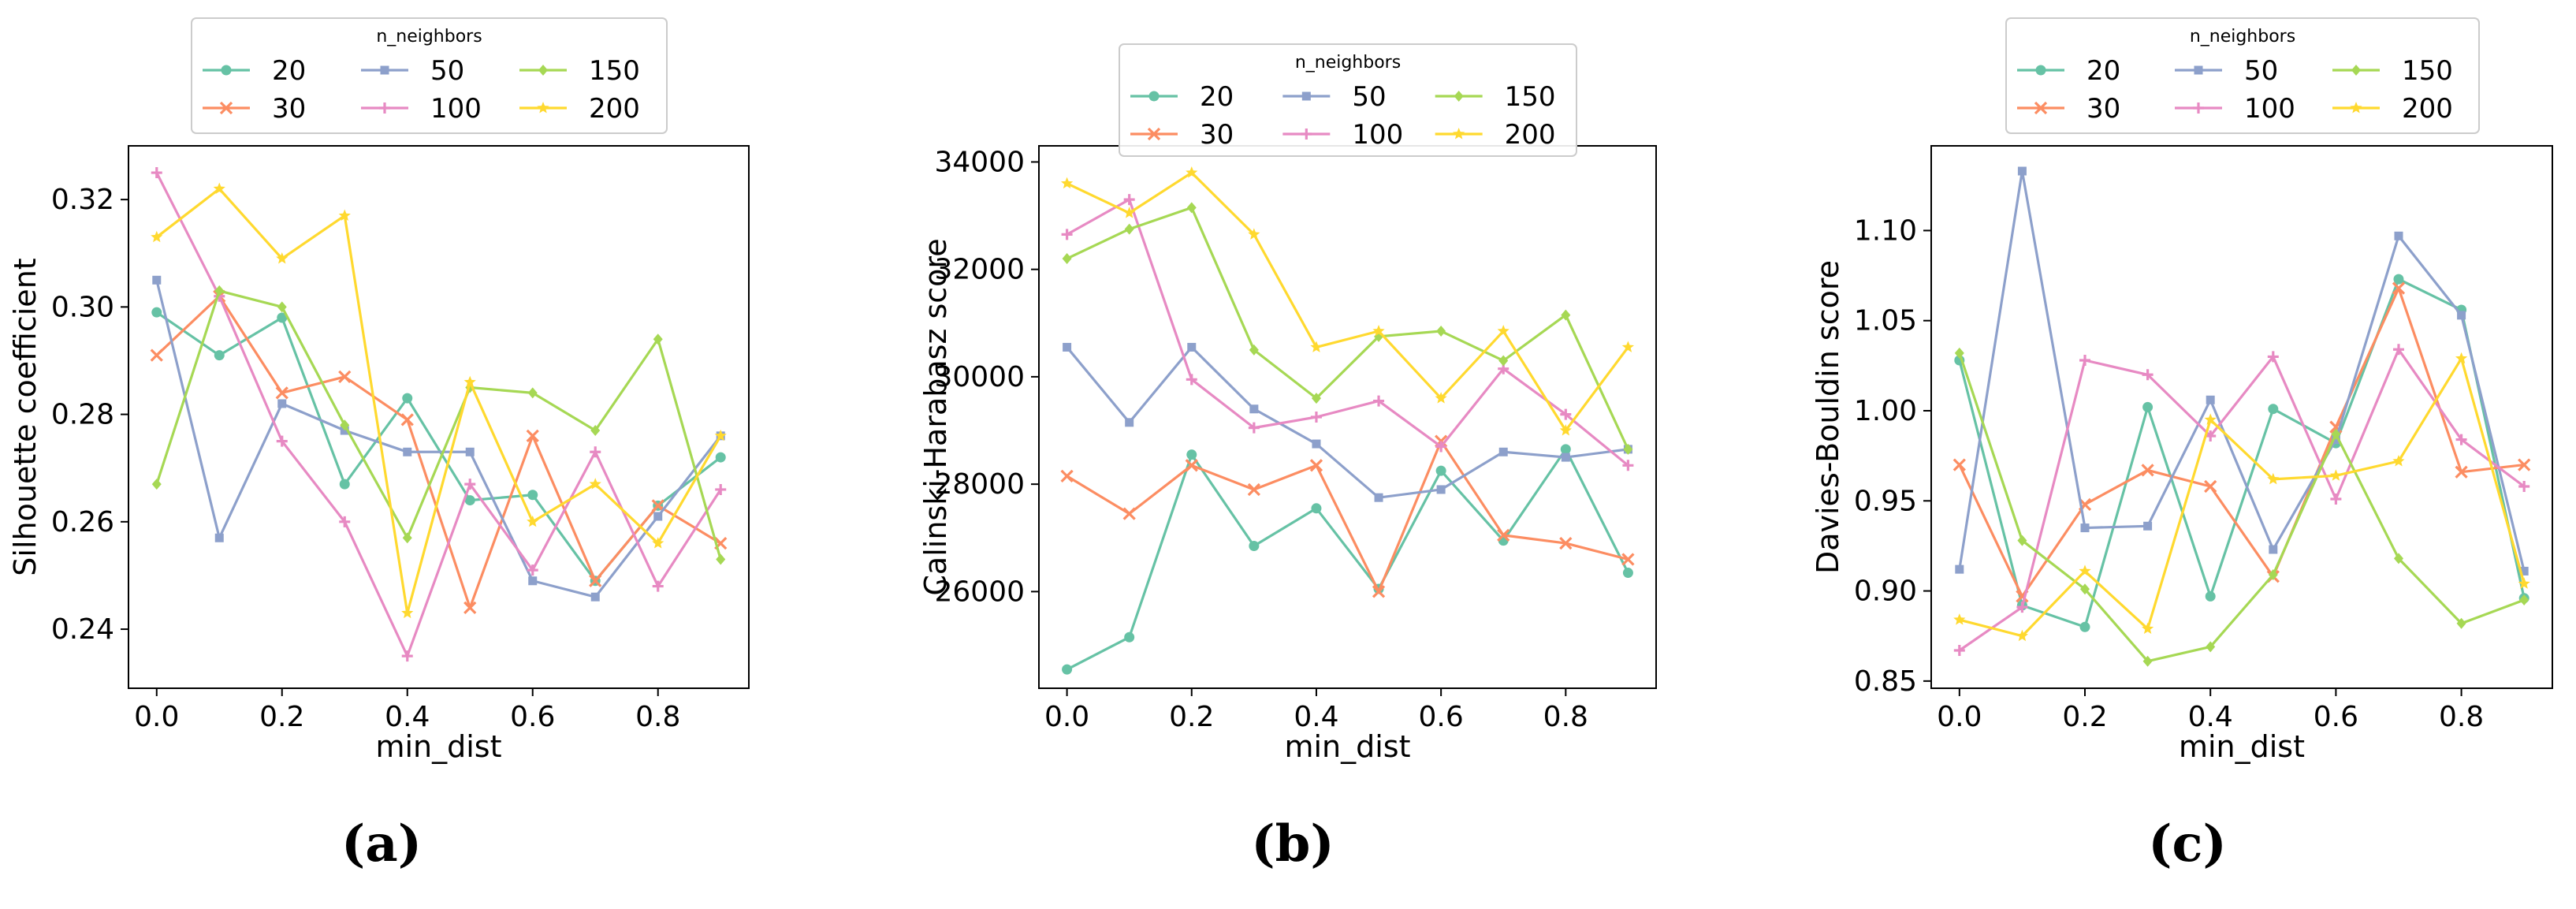  What do you see at coordinates (1316, 717) in the screenshot?
I see `x-tick-label: 0.4` at bounding box center [1316, 717].